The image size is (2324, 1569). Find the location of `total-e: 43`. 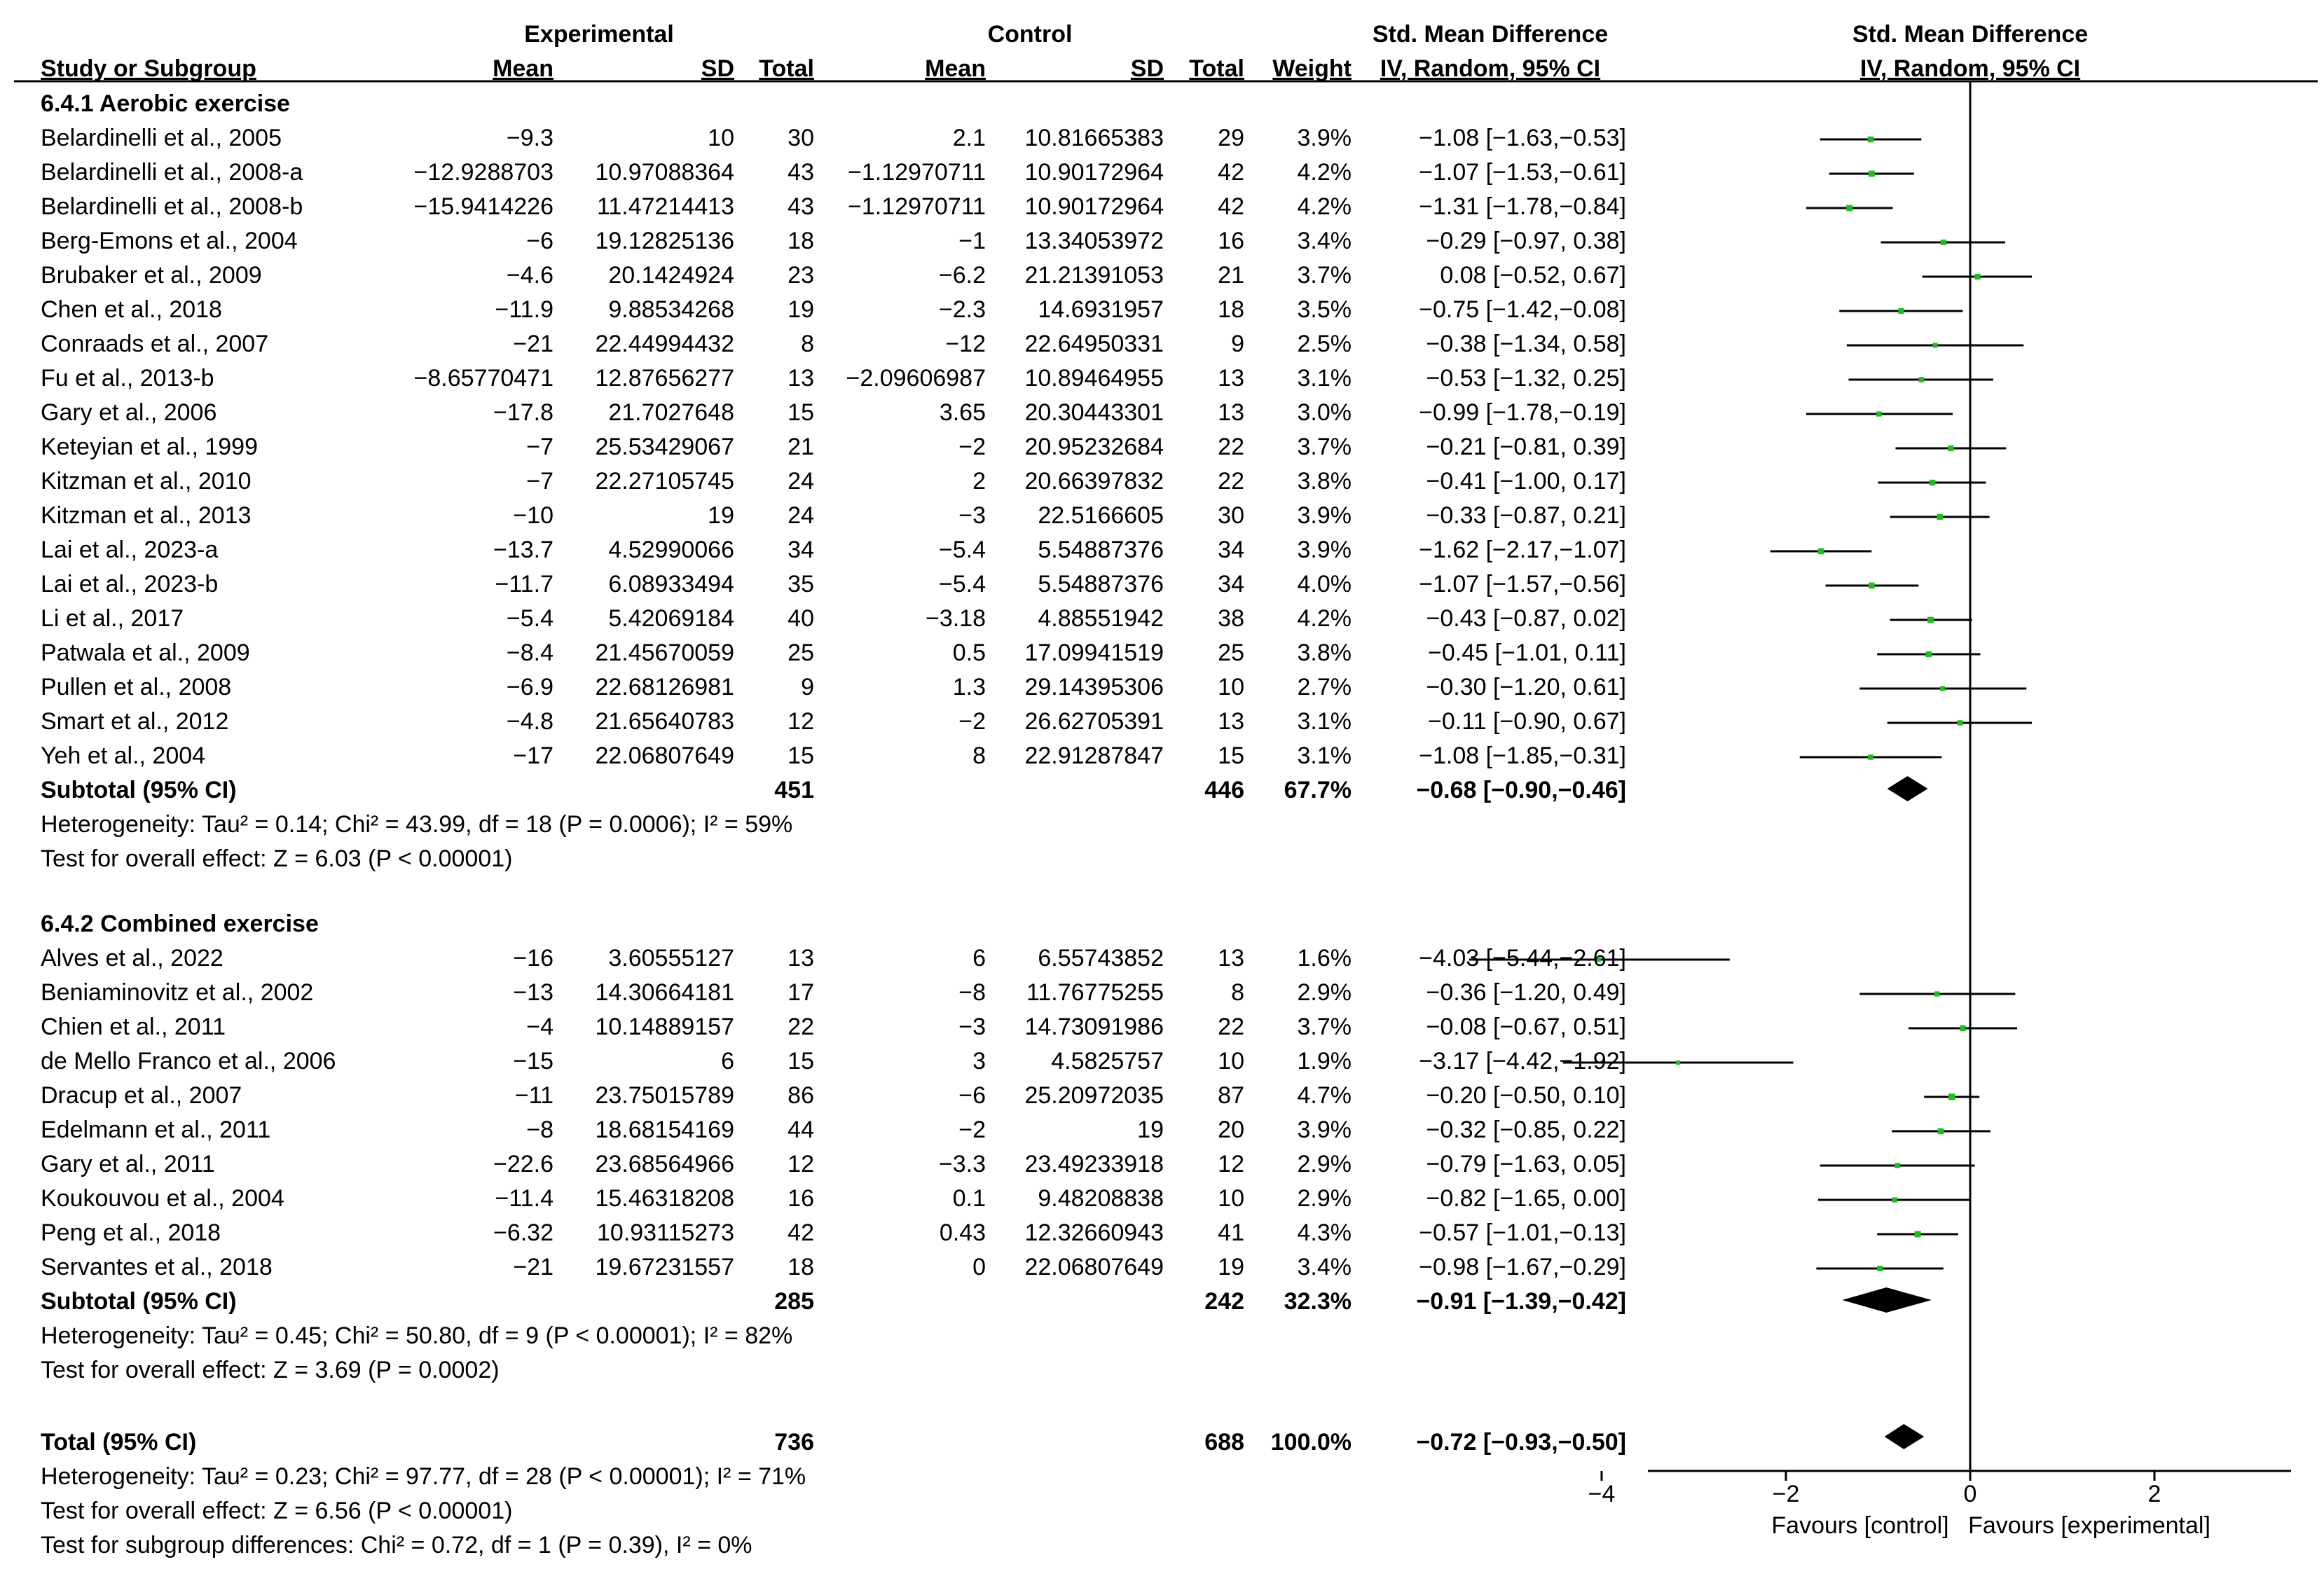

total-e: 43 is located at coordinates (801, 206).